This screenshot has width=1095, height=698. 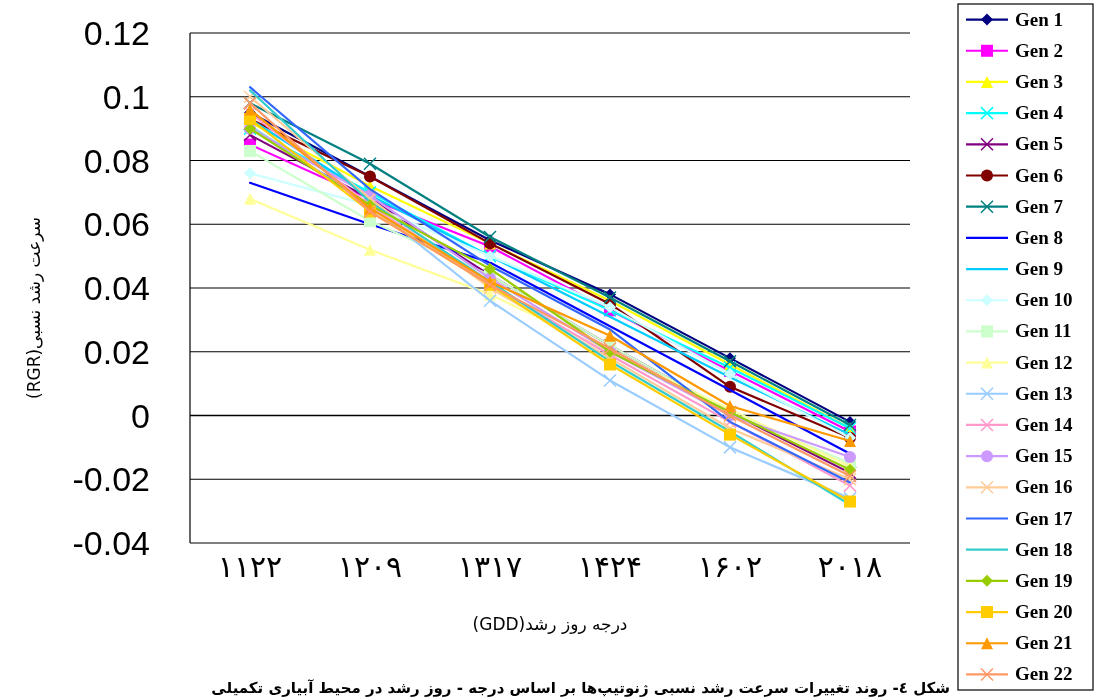 What do you see at coordinates (610, 566) in the screenshot?
I see `x-tick-label: ۱۴۲۴` at bounding box center [610, 566].